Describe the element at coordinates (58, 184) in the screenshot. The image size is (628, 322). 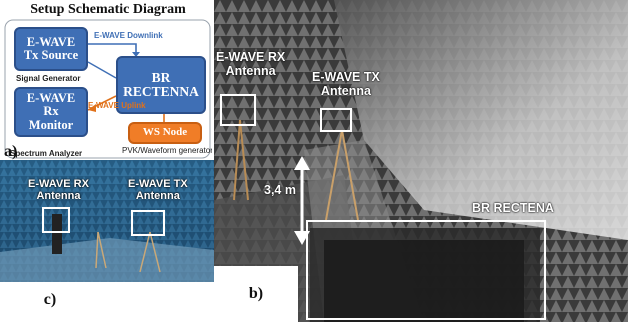
I see `photo-c-rx-line1: E-WAVE RX` at that location.